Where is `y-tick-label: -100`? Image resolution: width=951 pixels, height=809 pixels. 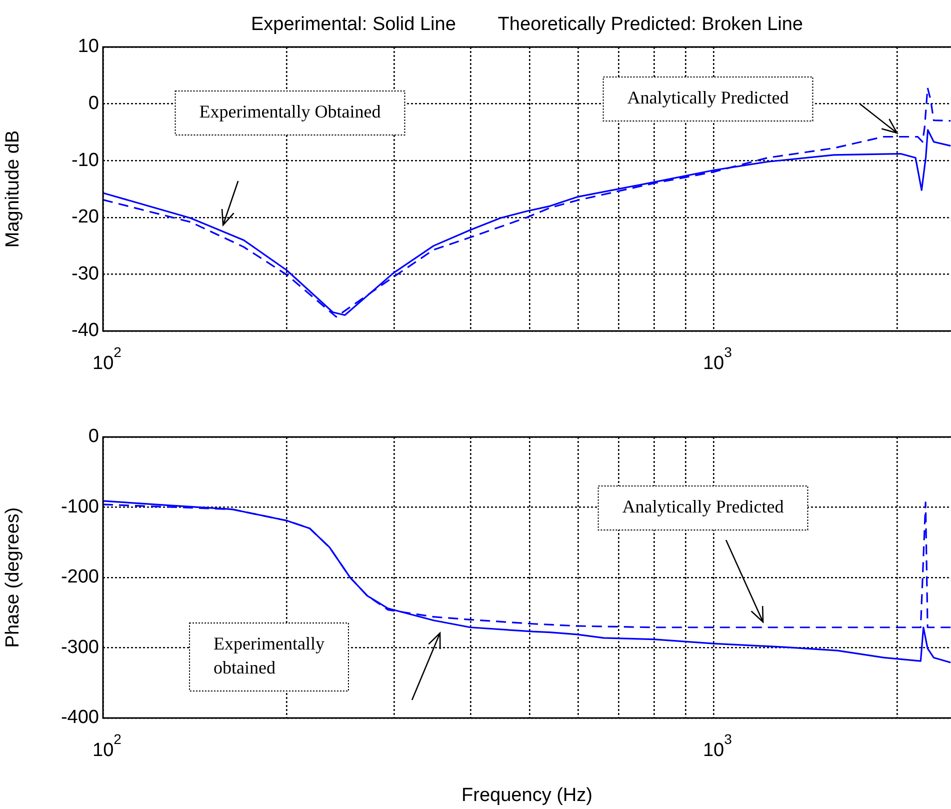 y-tick-label: -100 is located at coordinates (79, 507).